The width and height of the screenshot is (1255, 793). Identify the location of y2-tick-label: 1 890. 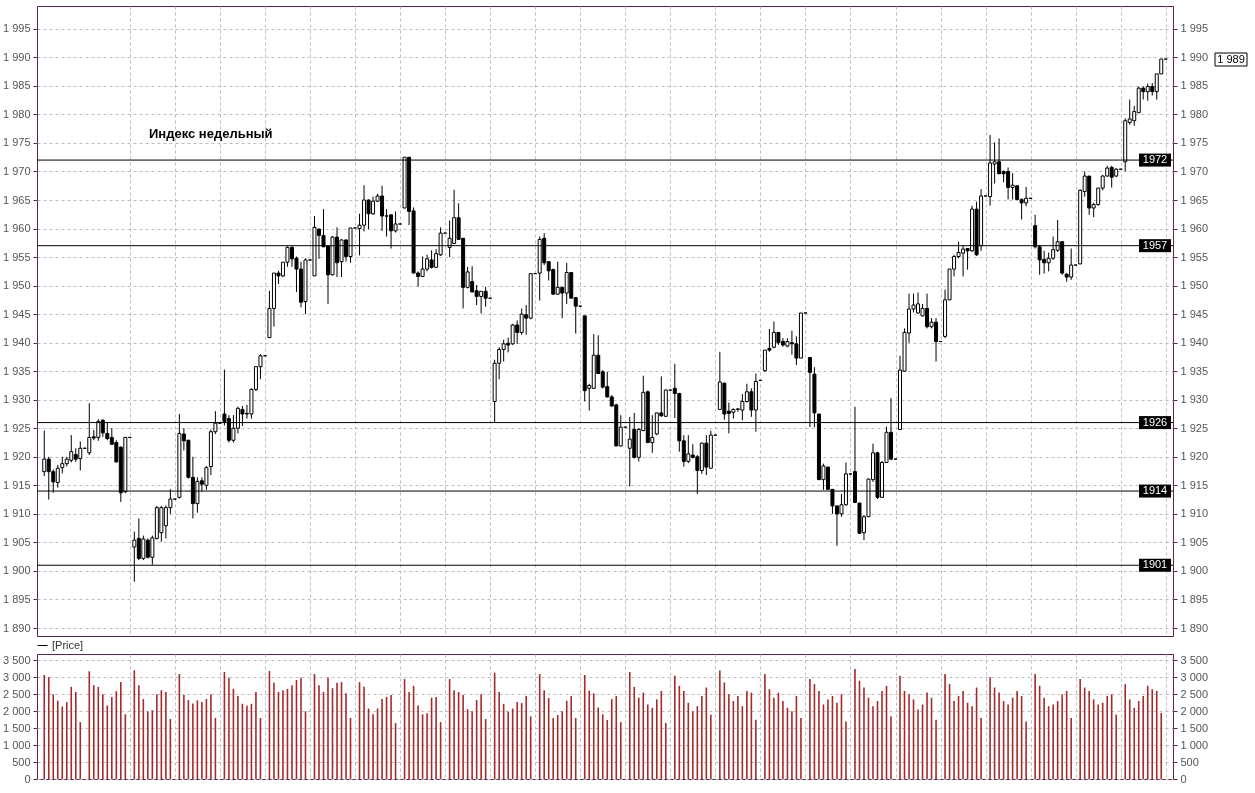
(1194, 627).